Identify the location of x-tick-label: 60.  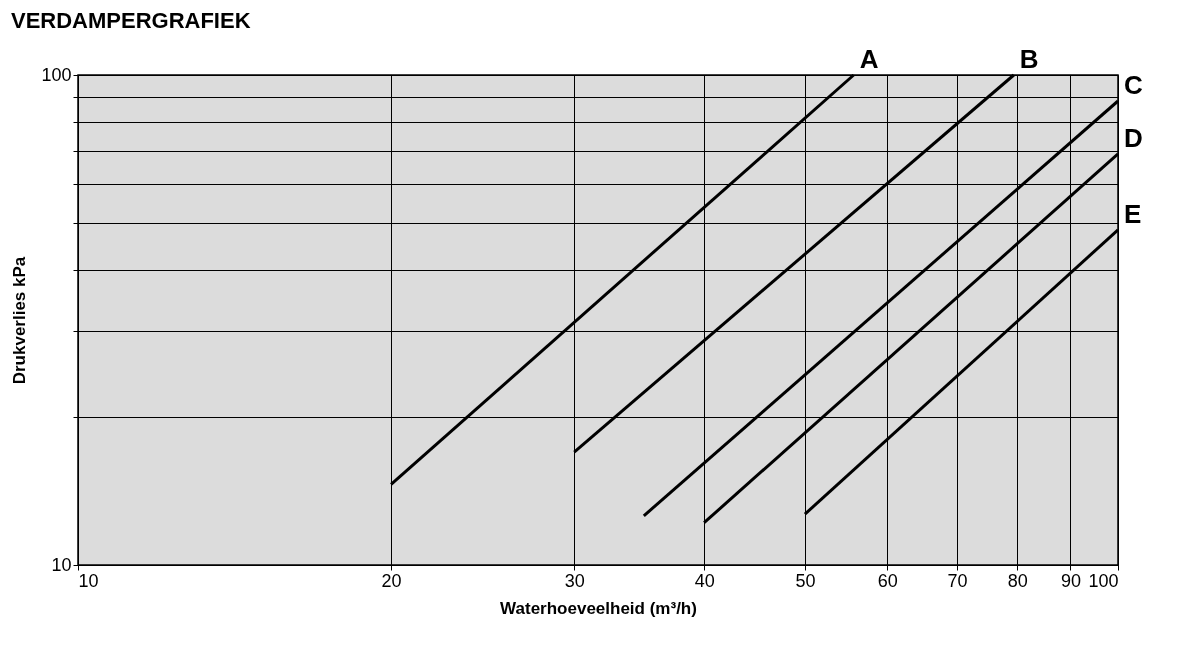
(887, 580).